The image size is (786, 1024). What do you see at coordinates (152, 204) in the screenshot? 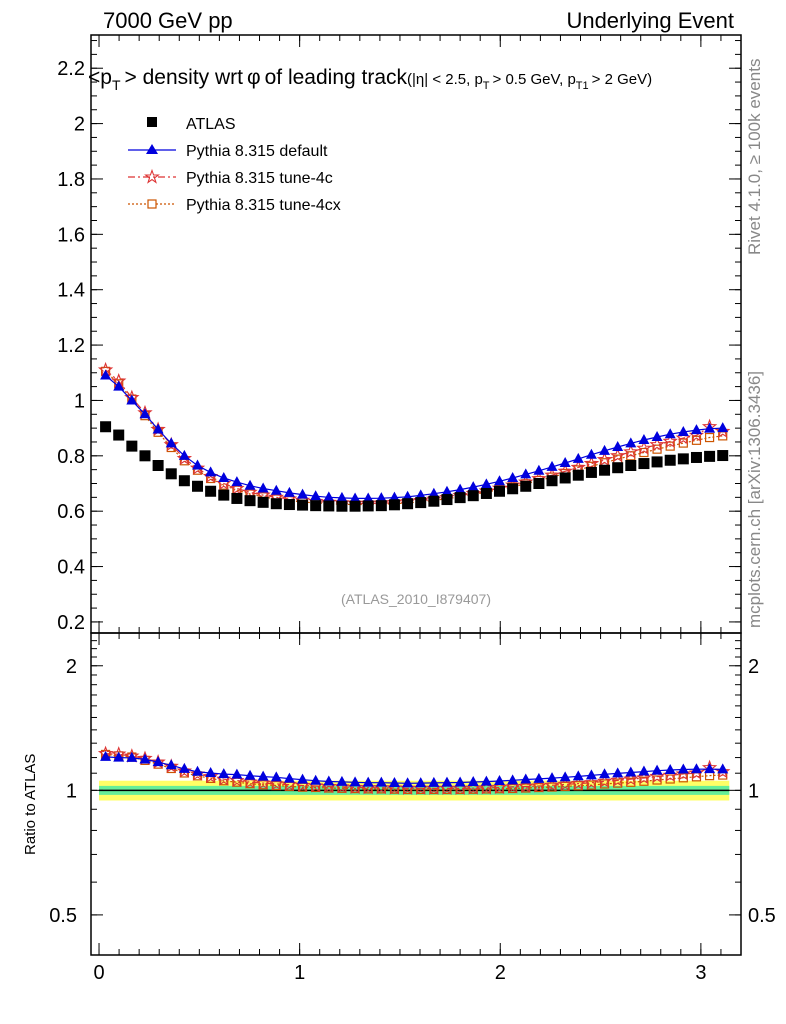
I see `legend-marker-4cx` at bounding box center [152, 204].